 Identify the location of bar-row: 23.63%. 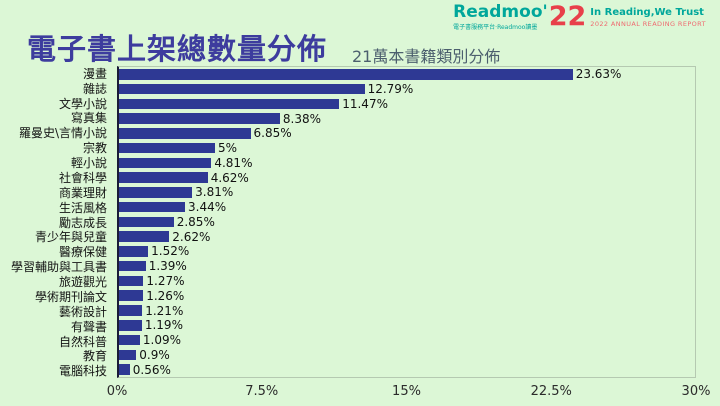
(407, 74).